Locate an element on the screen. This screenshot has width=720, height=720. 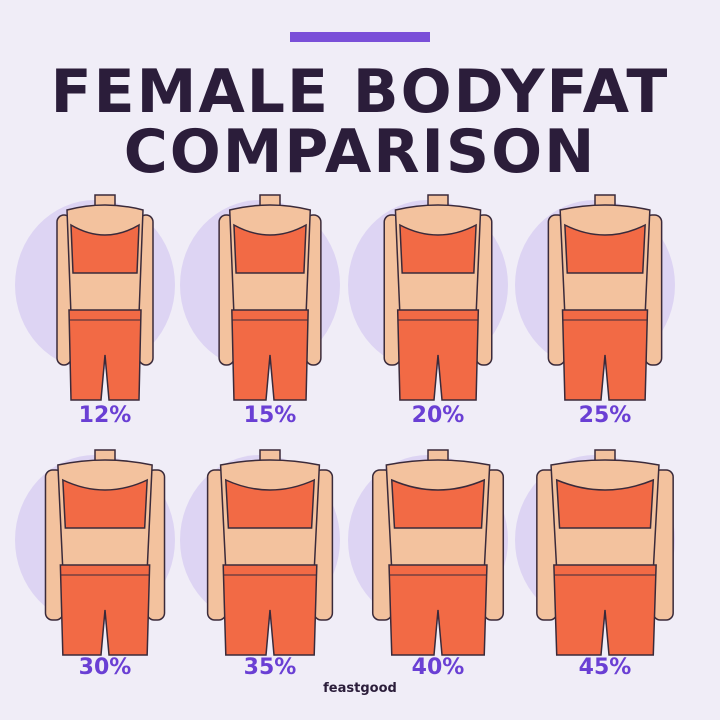
percentage-label: 25% is located at coordinates (605, 415).